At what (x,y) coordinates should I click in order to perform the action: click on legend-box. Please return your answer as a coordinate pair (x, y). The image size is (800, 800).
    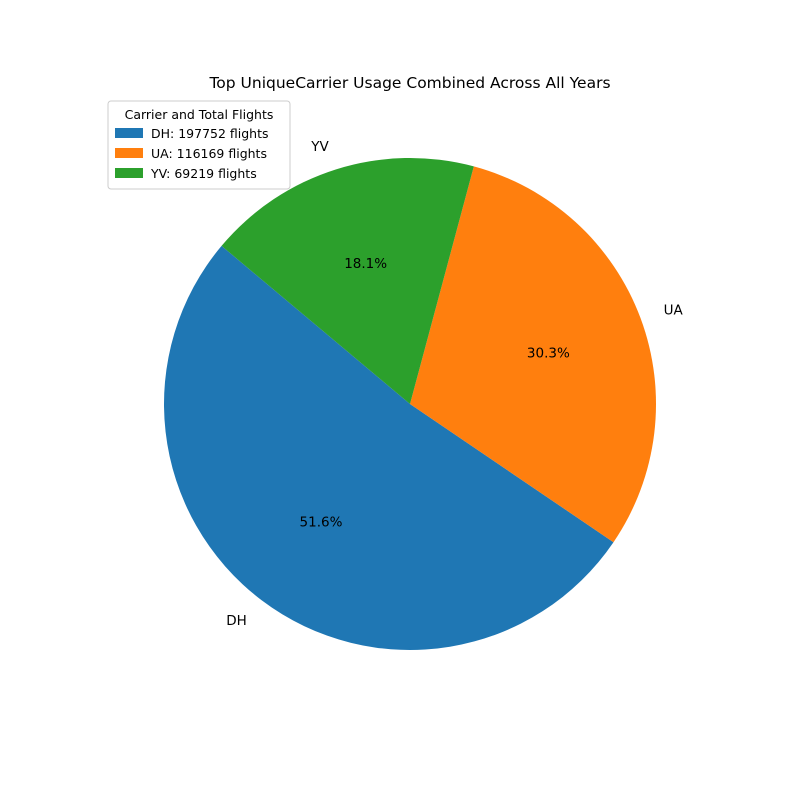
    Looking at the image, I should click on (199, 145).